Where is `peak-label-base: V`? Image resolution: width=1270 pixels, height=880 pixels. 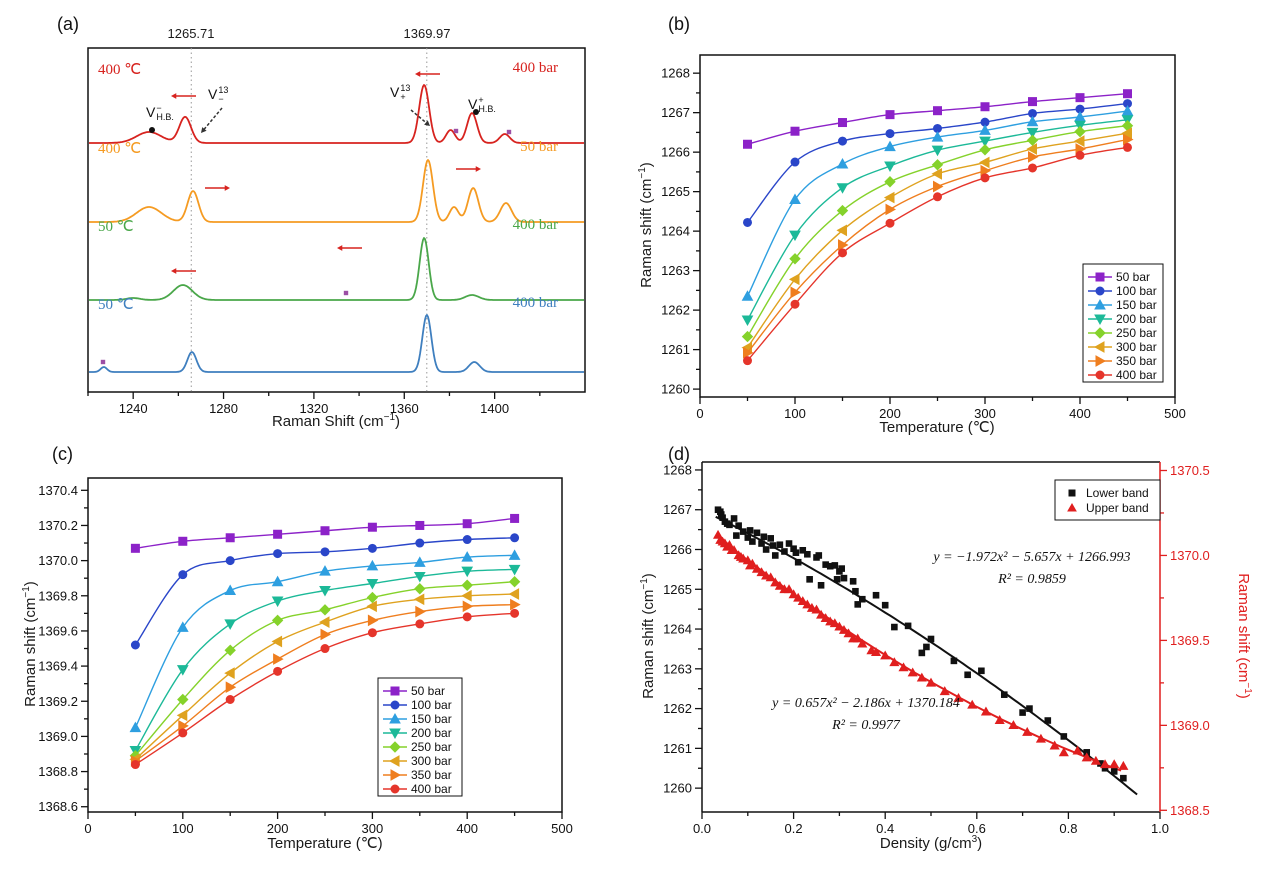 peak-label-base: V is located at coordinates (473, 104).